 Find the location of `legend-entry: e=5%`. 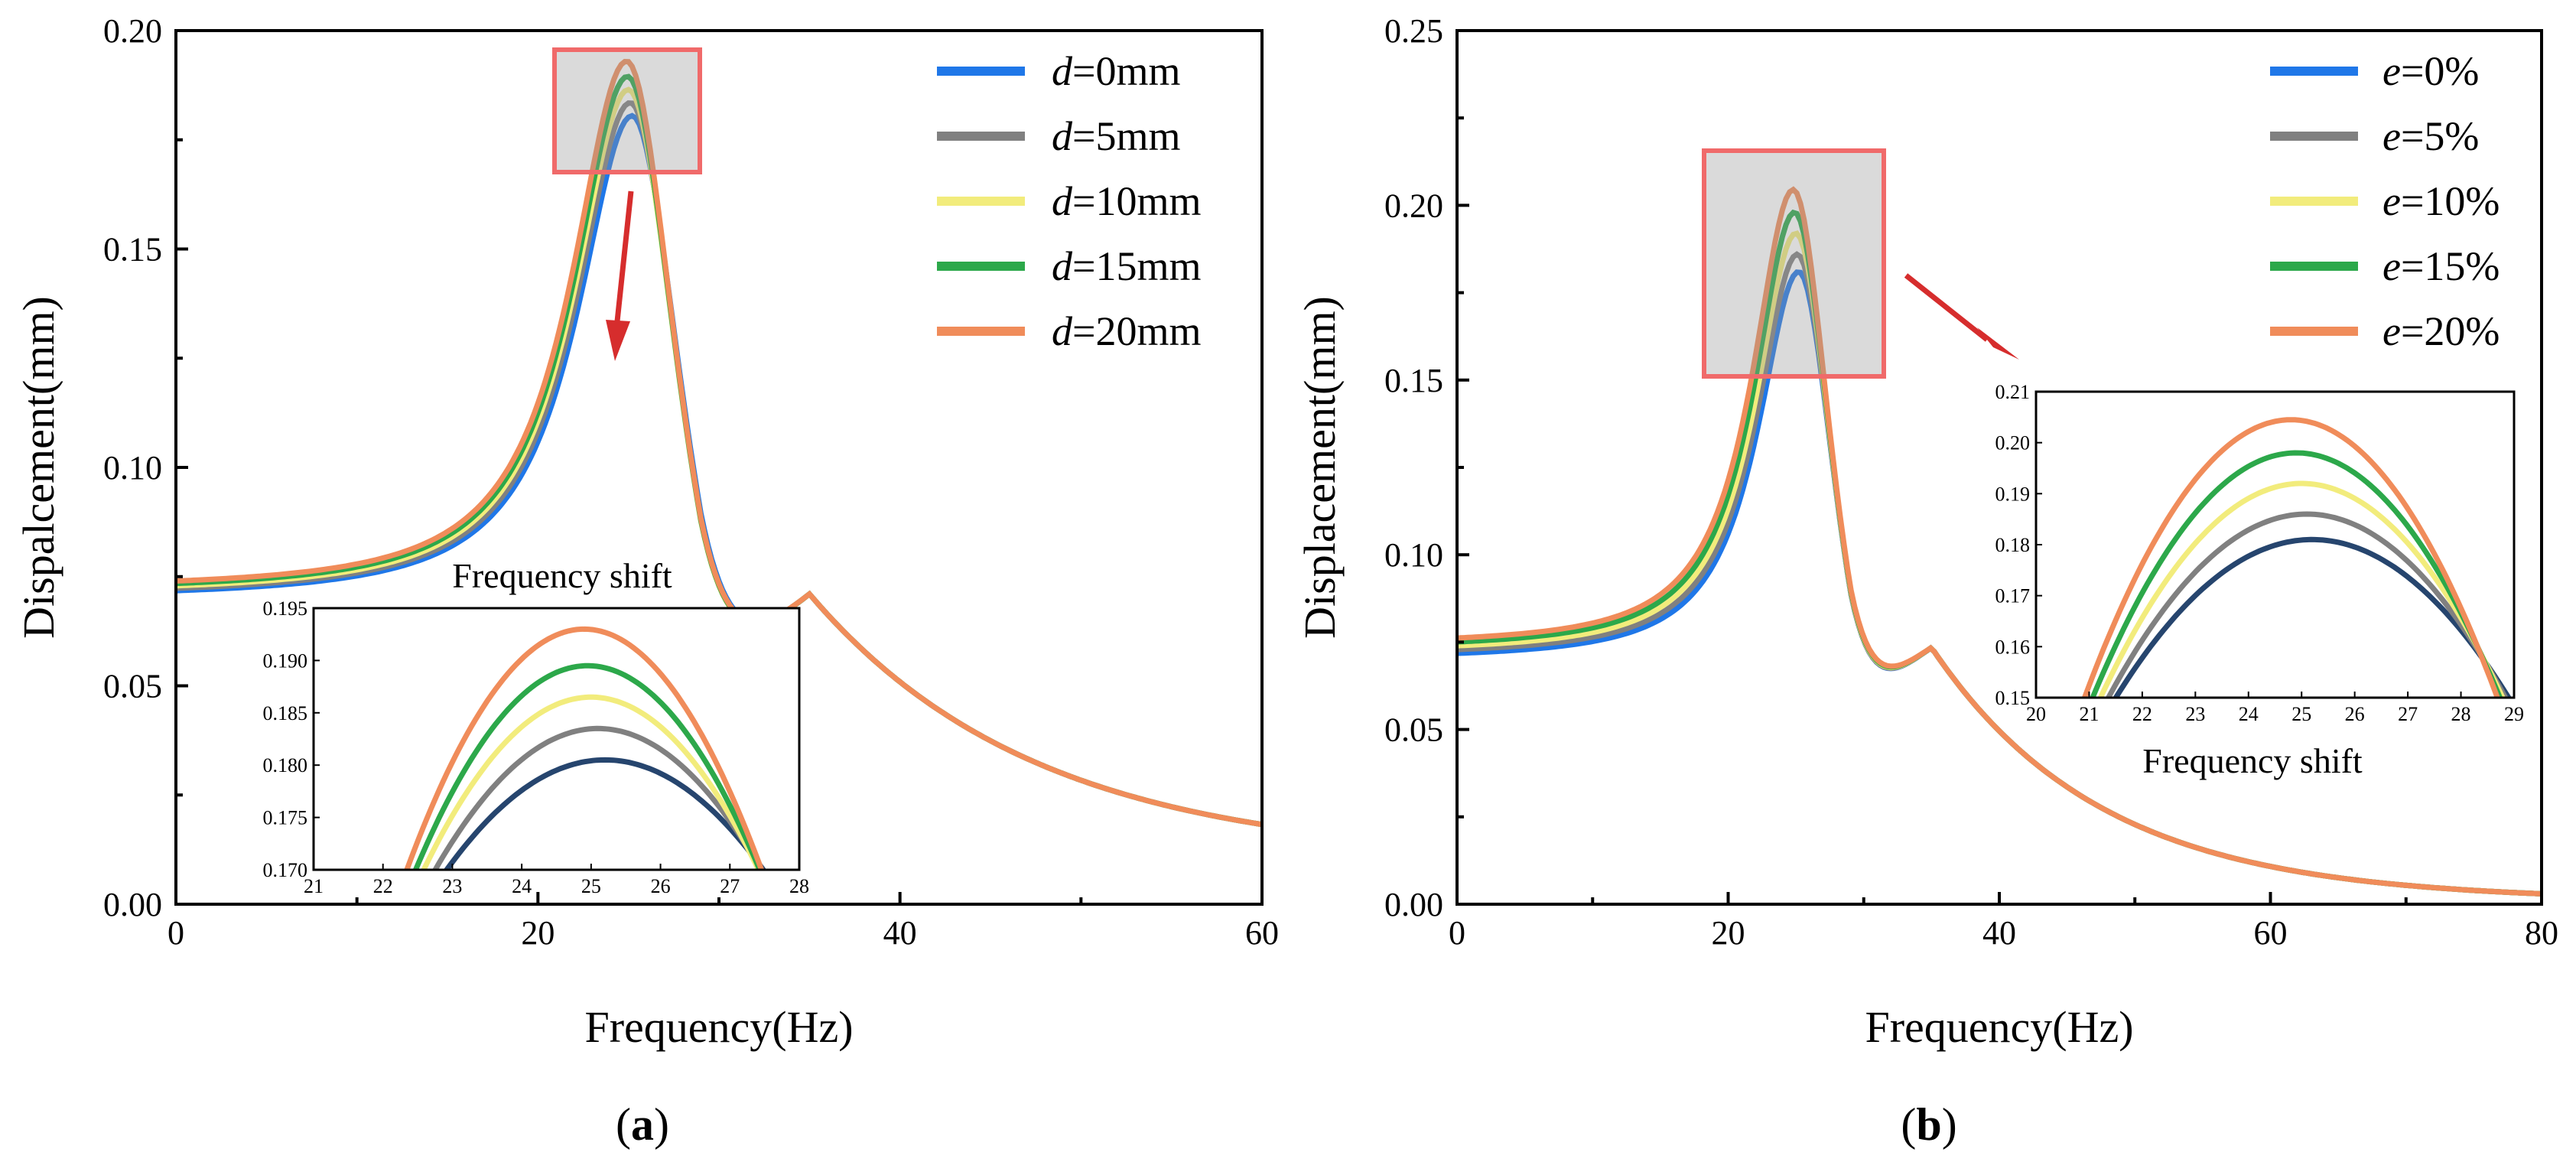

legend-entry: e=5% is located at coordinates (2374, 136).